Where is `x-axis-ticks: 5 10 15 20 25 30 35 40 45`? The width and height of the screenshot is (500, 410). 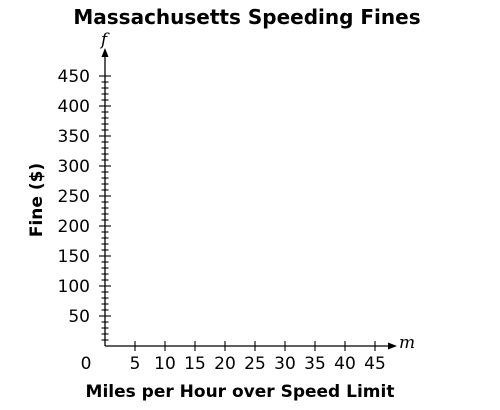 x-axis-ticks: 5 10 15 20 25 30 35 40 45 is located at coordinates (258, 357).